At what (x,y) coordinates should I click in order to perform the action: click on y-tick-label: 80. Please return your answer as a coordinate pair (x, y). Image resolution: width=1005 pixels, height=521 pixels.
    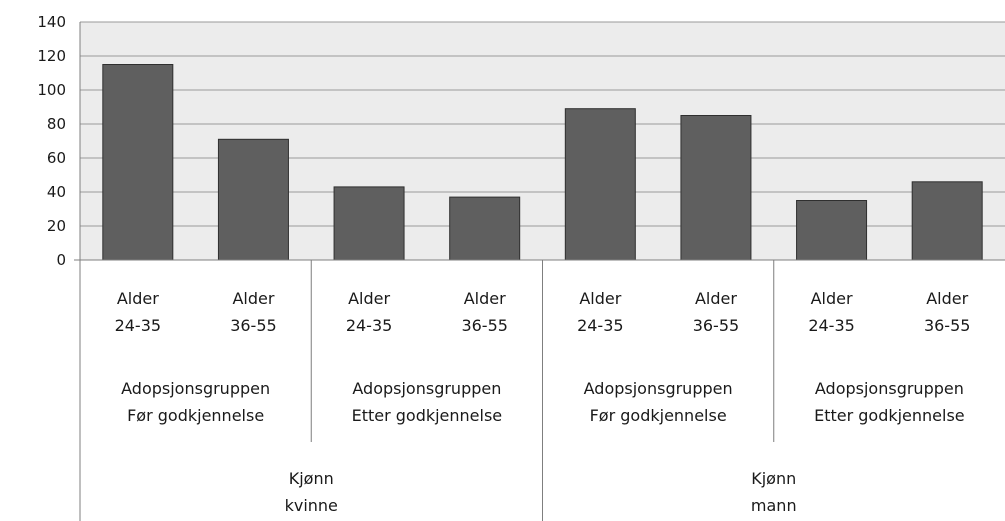
    Looking at the image, I should click on (56, 124).